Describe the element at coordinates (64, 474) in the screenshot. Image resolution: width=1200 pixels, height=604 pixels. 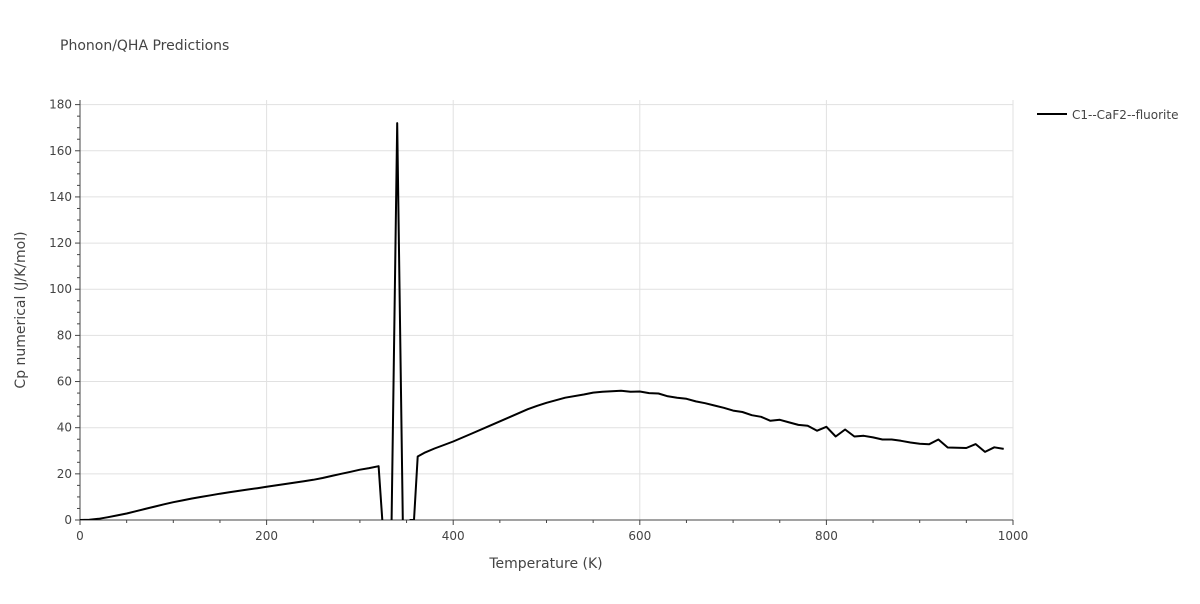
I see `y-tick-label: 20` at that location.